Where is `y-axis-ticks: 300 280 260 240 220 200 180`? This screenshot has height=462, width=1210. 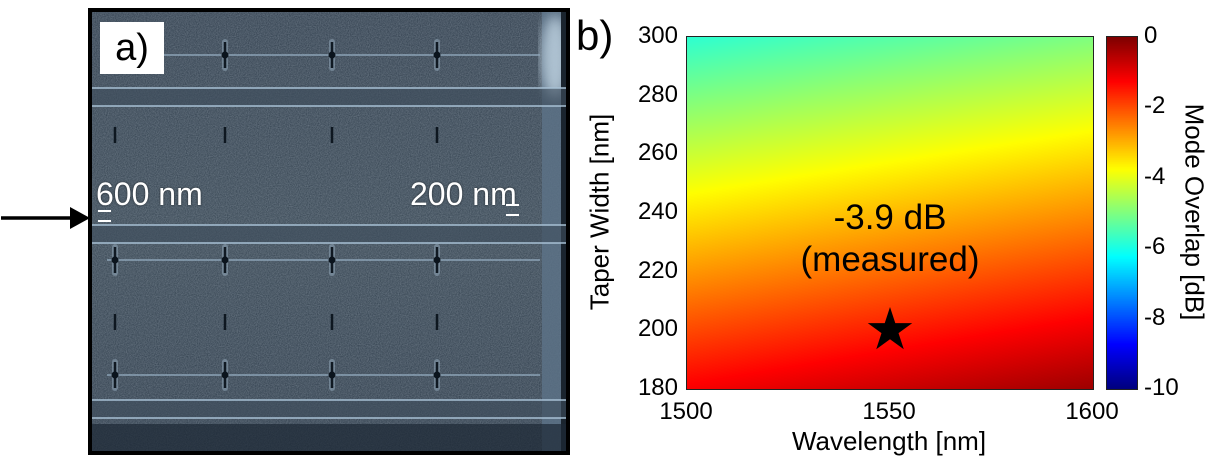
y-axis-ticks: 300 280 260 240 220 200 180 is located at coordinates (657, 211).